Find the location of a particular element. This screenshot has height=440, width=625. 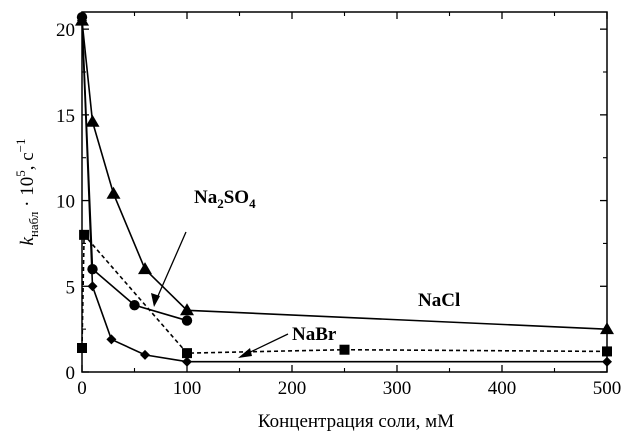

arrow-na2so4-head is located at coordinates (155, 300).